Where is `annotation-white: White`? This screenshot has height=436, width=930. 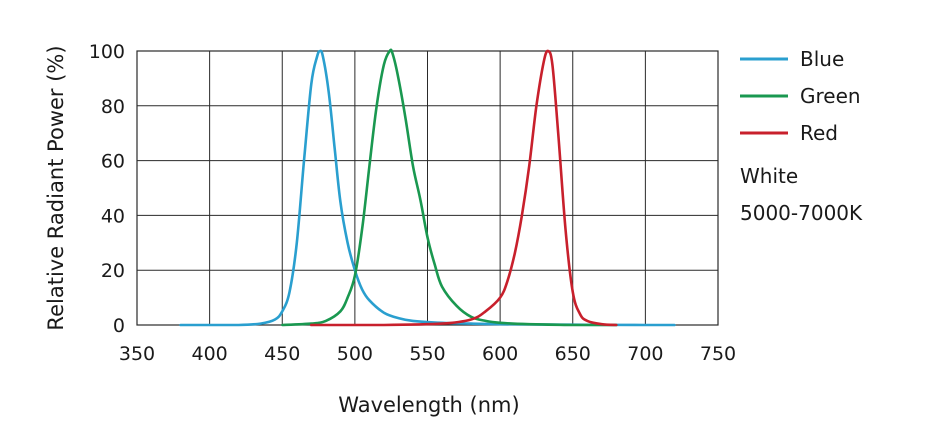
annotation-white: White is located at coordinates (769, 176).